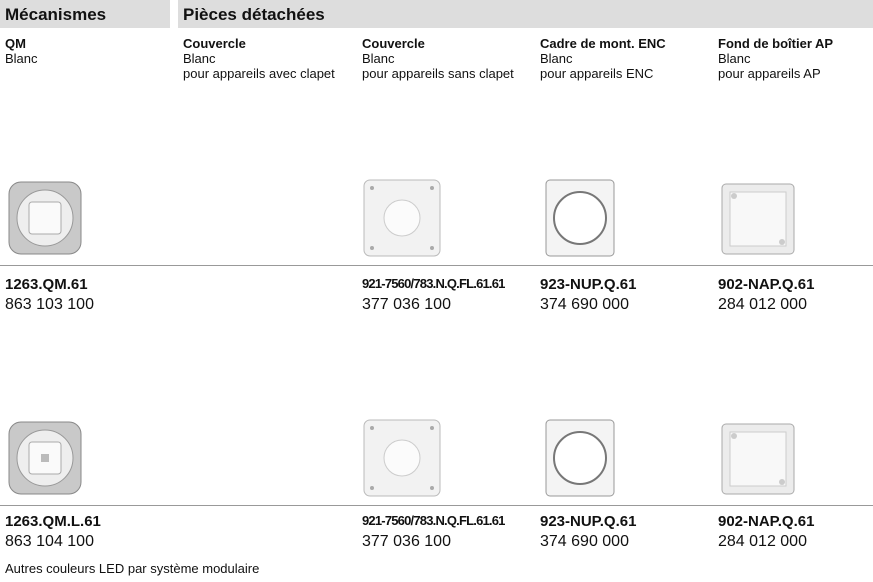 The image size is (873, 582). I want to click on column-title: QM, so click(15, 43).